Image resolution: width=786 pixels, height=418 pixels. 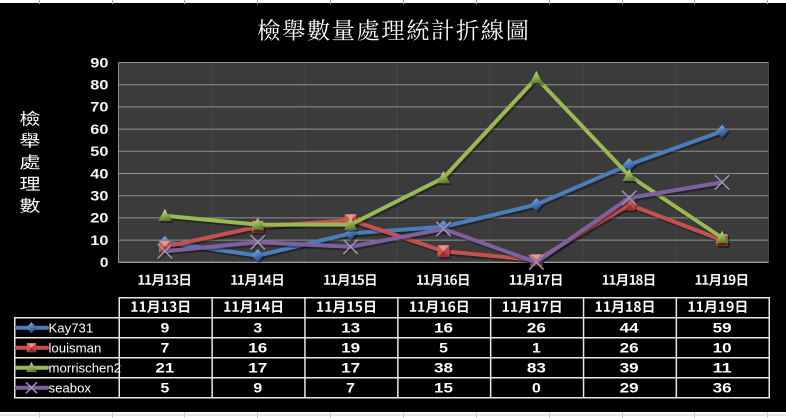 What do you see at coordinates (99, 218) in the screenshot?
I see `svg-text: 20` at bounding box center [99, 218].